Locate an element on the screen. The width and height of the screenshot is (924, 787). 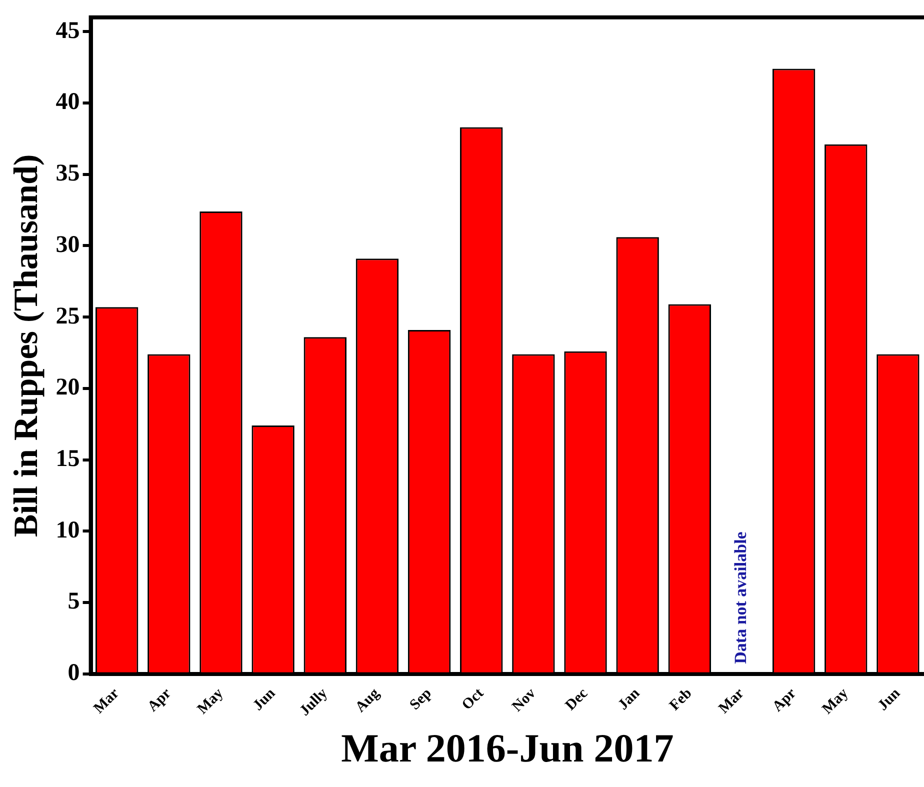
y-tick-label: 40 is located at coordinates (68, 102).